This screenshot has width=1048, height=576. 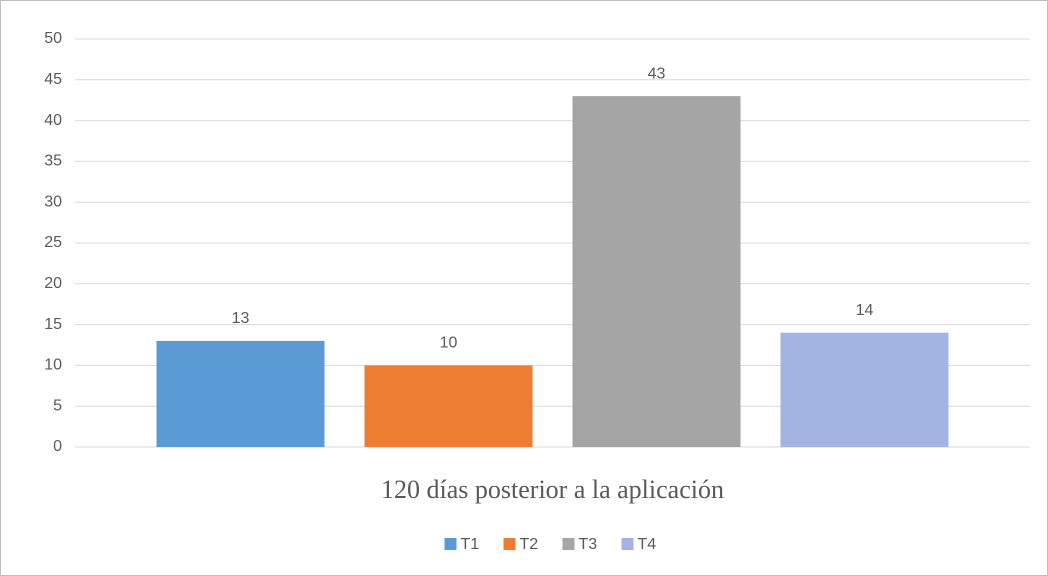 I want to click on y-tick-label: 10, so click(x=53, y=365).